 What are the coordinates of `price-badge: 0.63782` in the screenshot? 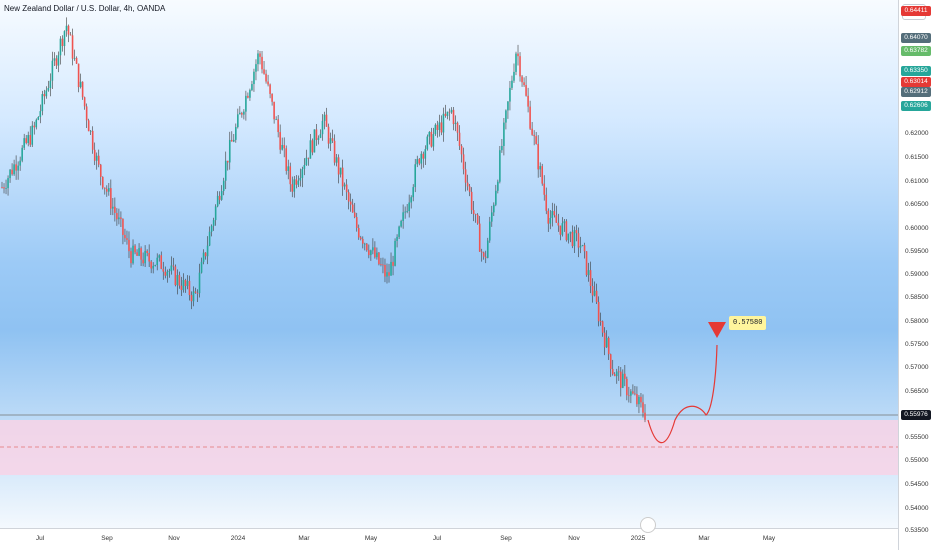 It's located at (916, 51).